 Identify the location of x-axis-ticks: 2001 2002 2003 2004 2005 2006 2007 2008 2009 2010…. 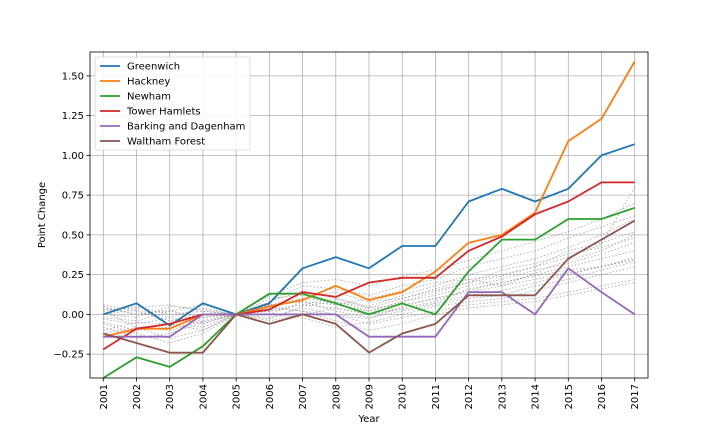
(370, 393).